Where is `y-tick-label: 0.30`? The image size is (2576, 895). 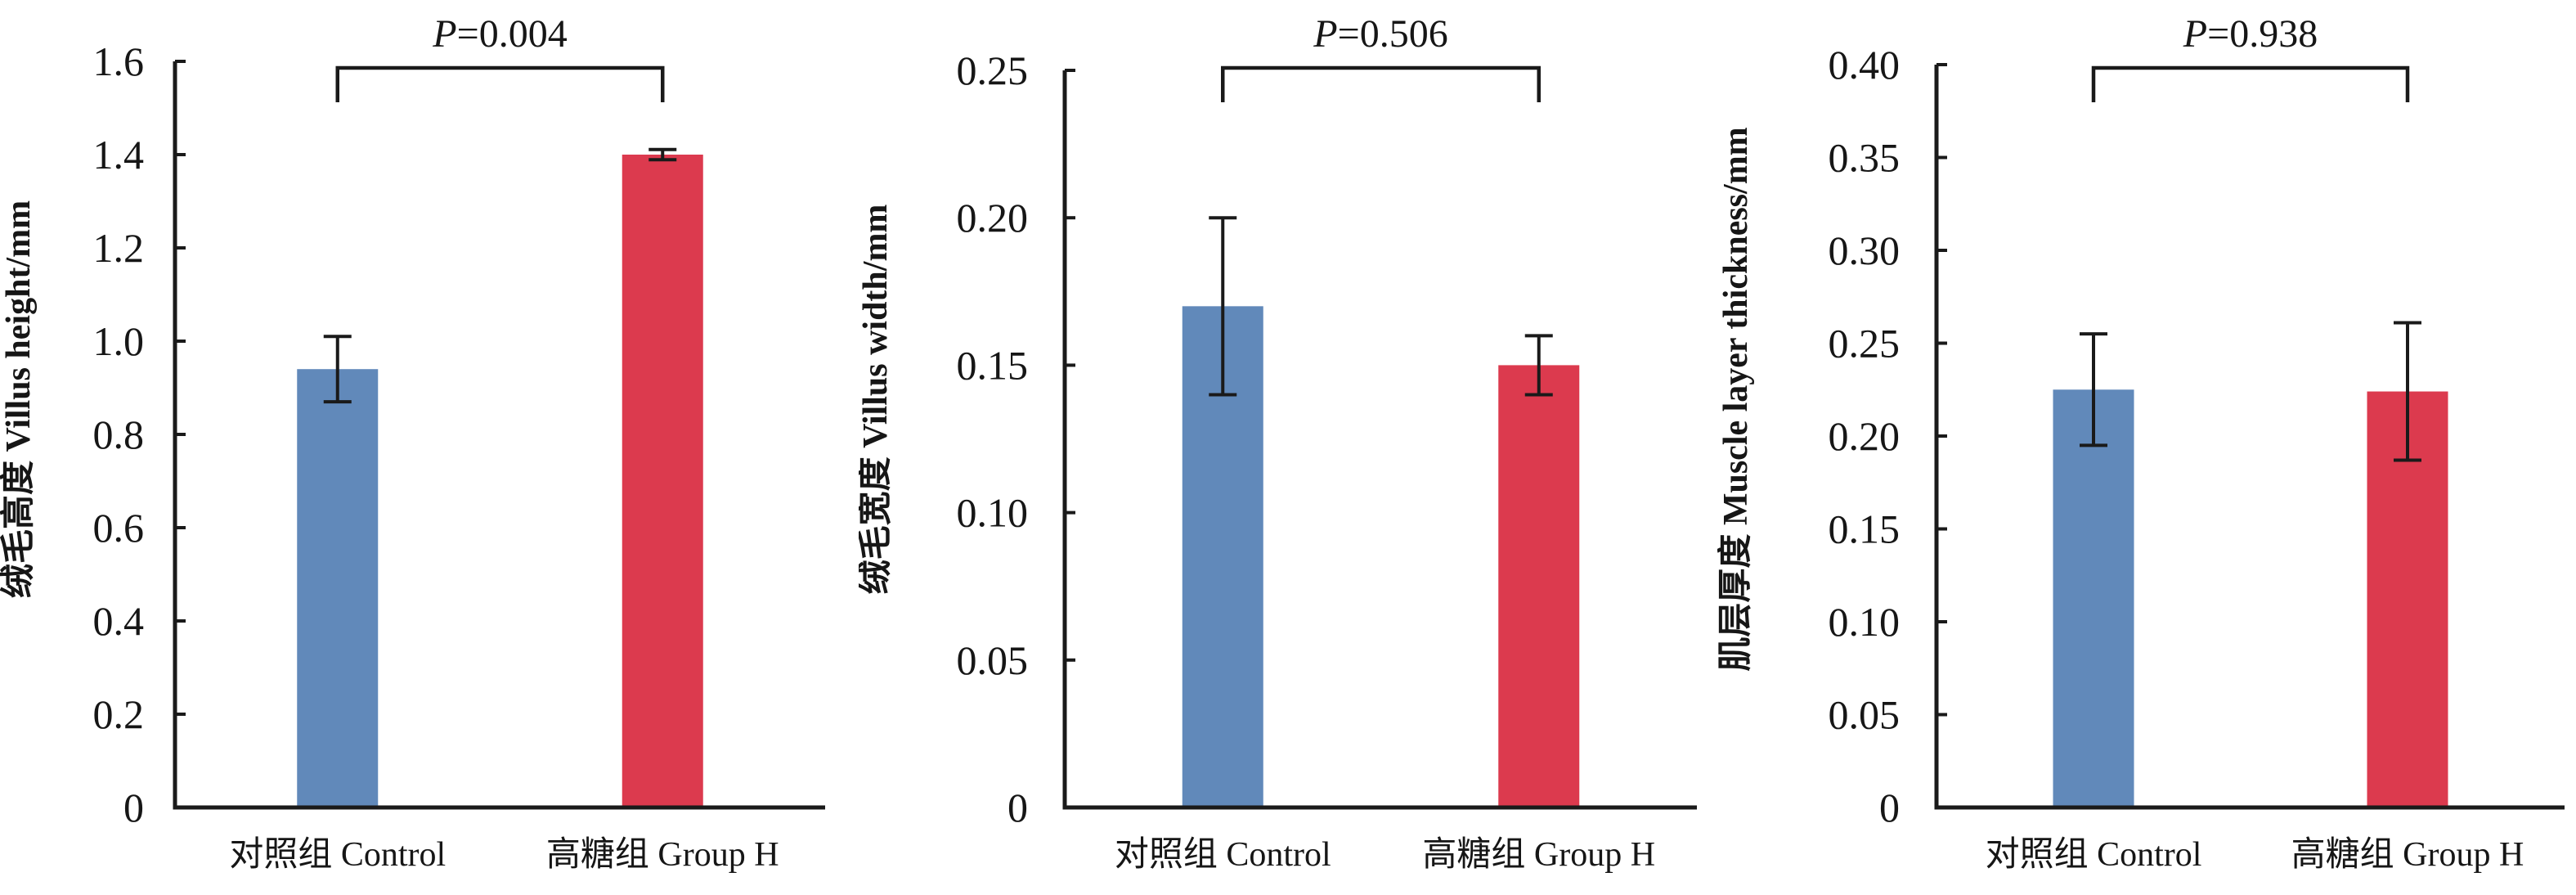 y-tick-label: 0.30 is located at coordinates (1865, 250).